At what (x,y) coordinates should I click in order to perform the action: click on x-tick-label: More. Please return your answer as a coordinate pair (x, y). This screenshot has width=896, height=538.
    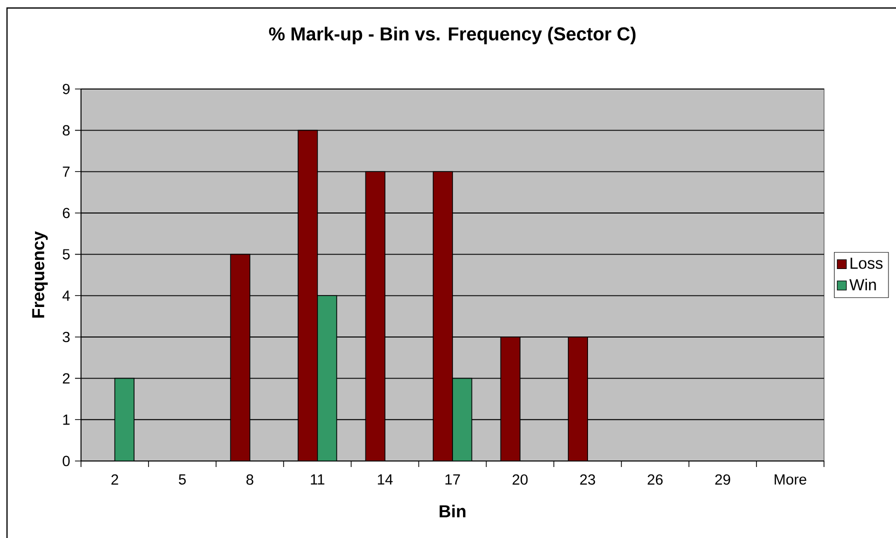
    Looking at the image, I should click on (790, 479).